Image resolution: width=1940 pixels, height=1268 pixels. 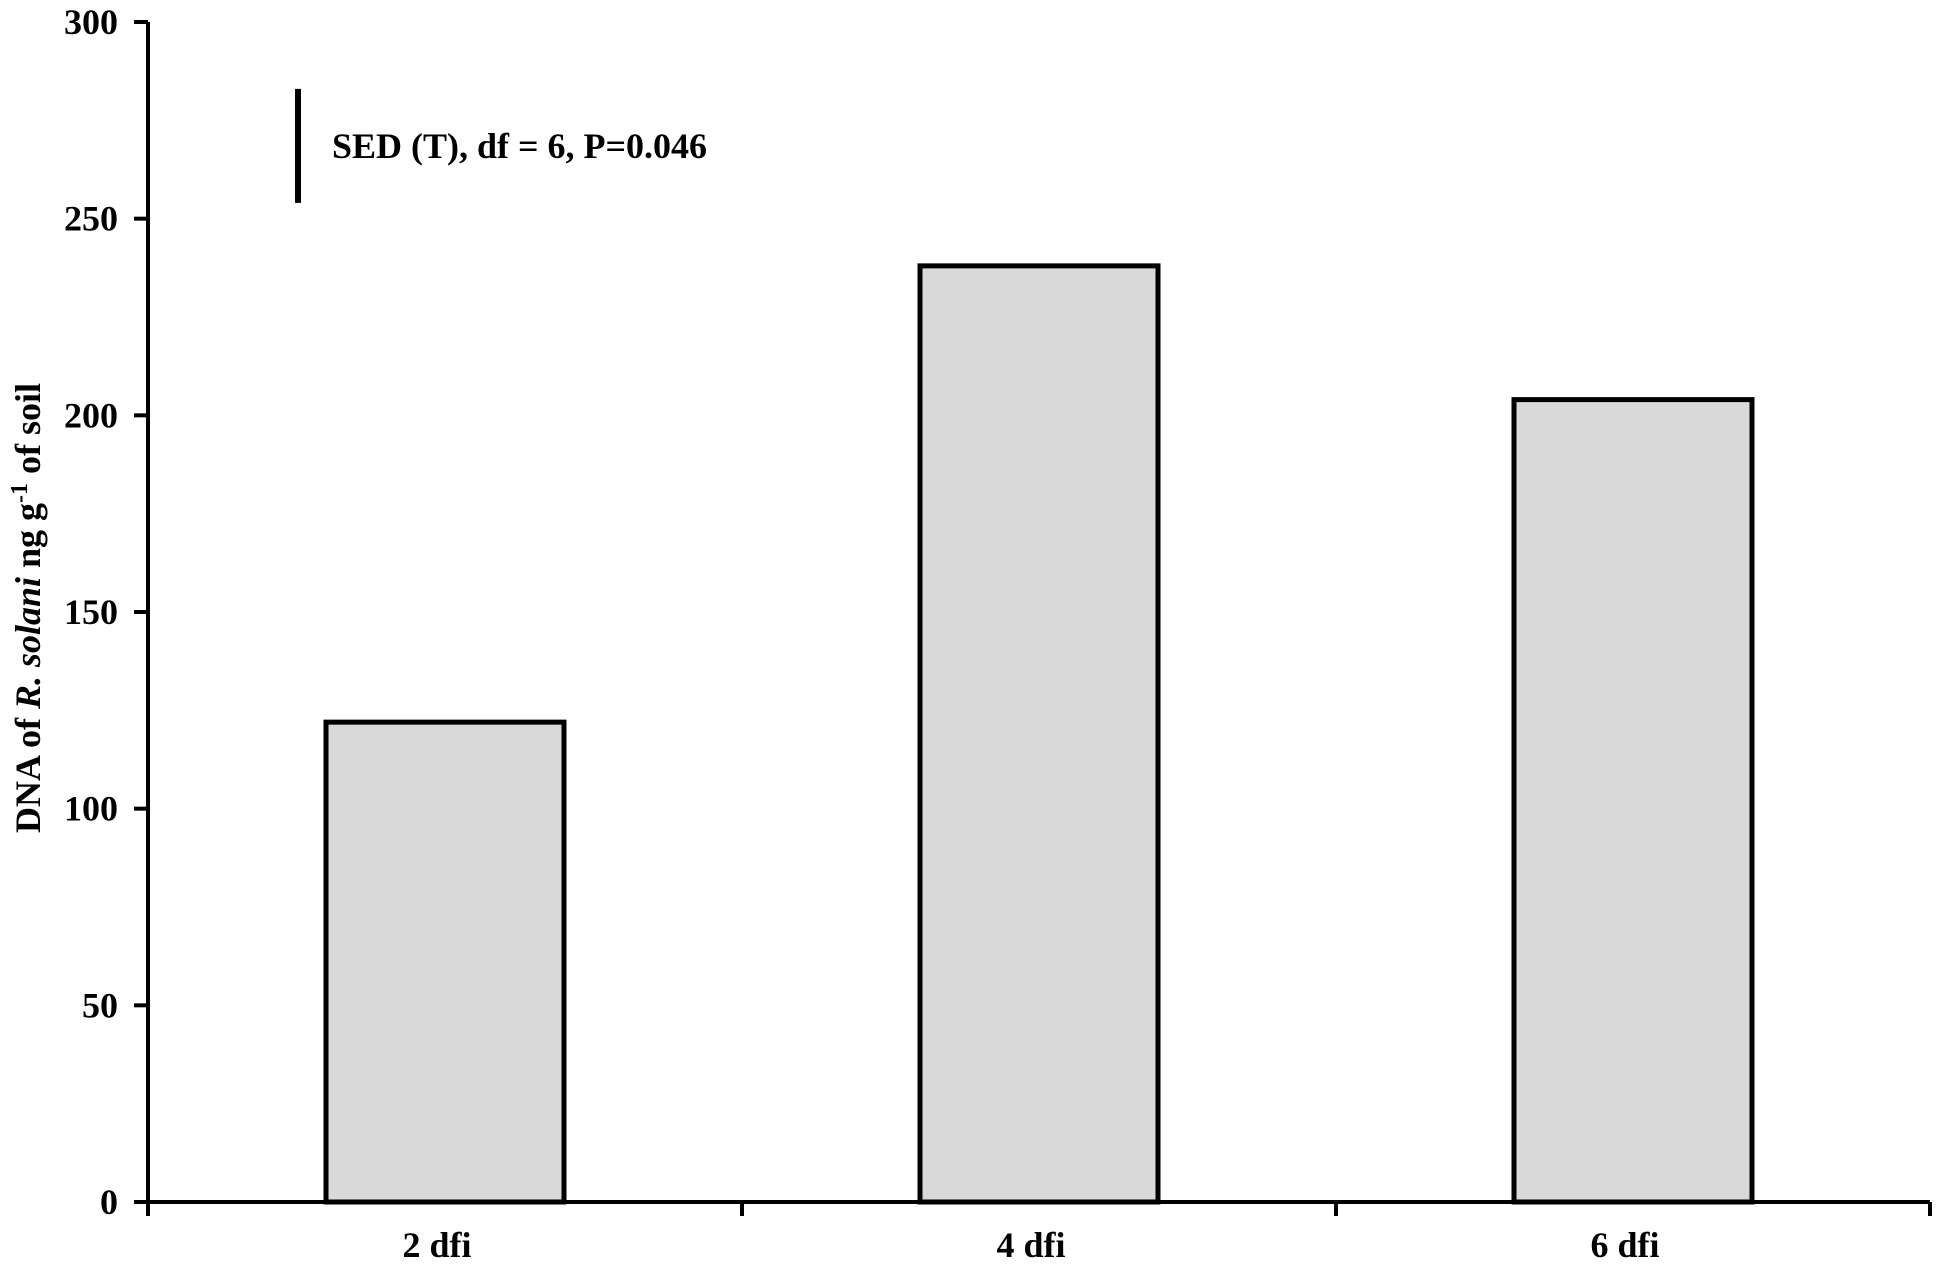 What do you see at coordinates (27, 608) in the screenshot?
I see `y-axis-label: DNA of R. solani ng g-1 of soil` at bounding box center [27, 608].